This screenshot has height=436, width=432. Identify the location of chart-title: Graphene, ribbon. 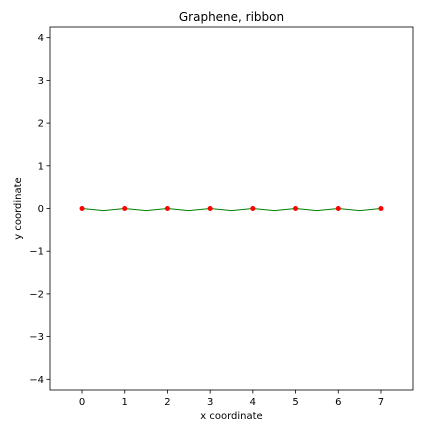
(231, 17).